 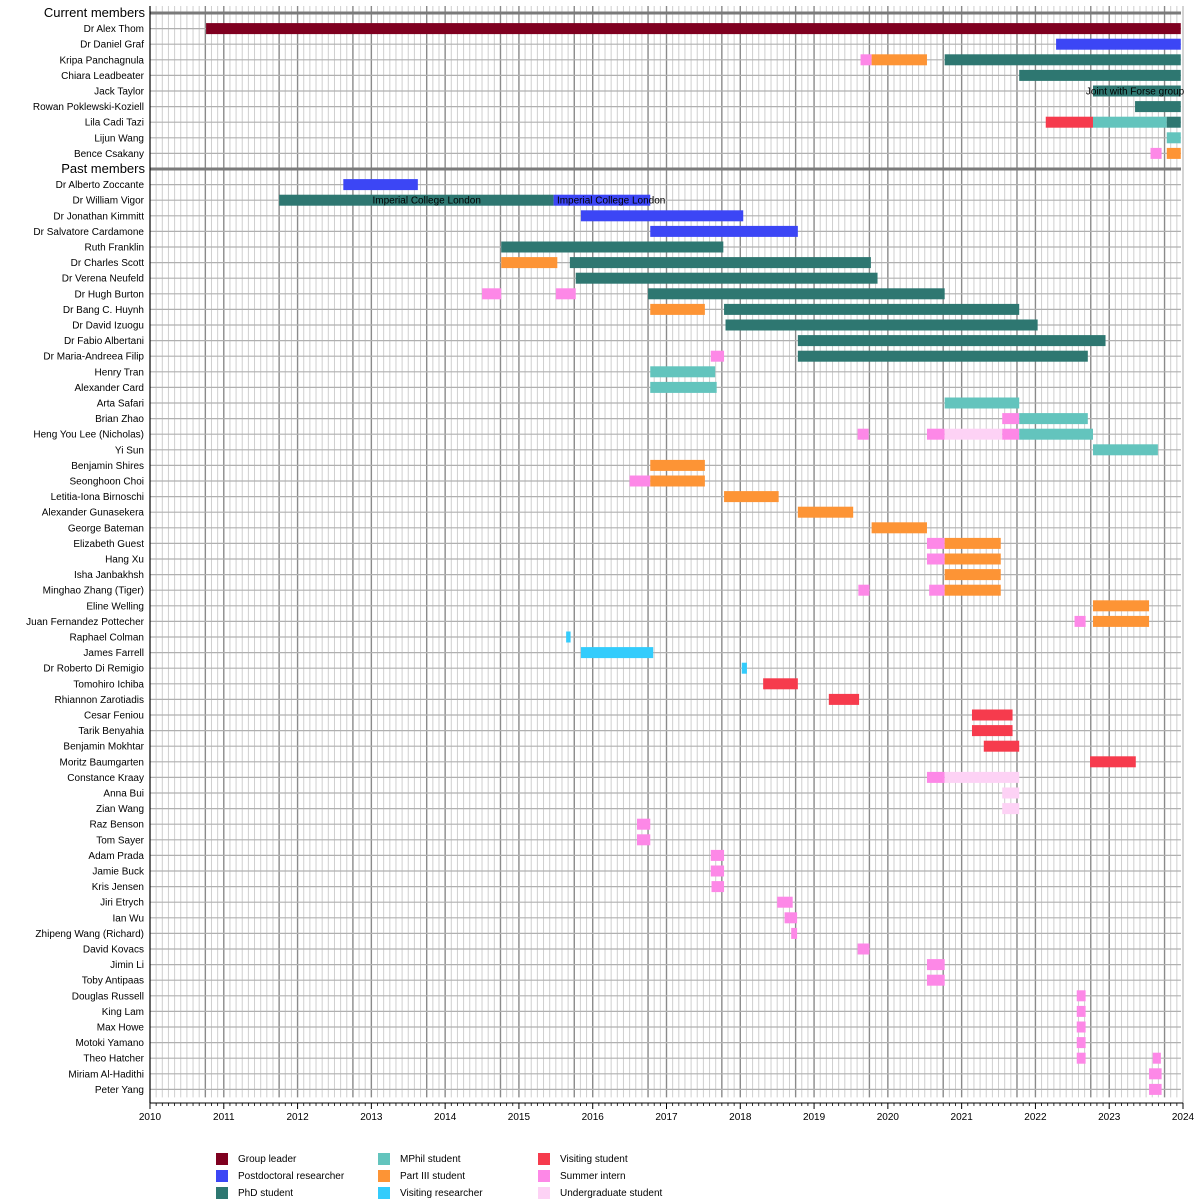 I want to click on member-name: Chiara Leadbeater, so click(x=103, y=76).